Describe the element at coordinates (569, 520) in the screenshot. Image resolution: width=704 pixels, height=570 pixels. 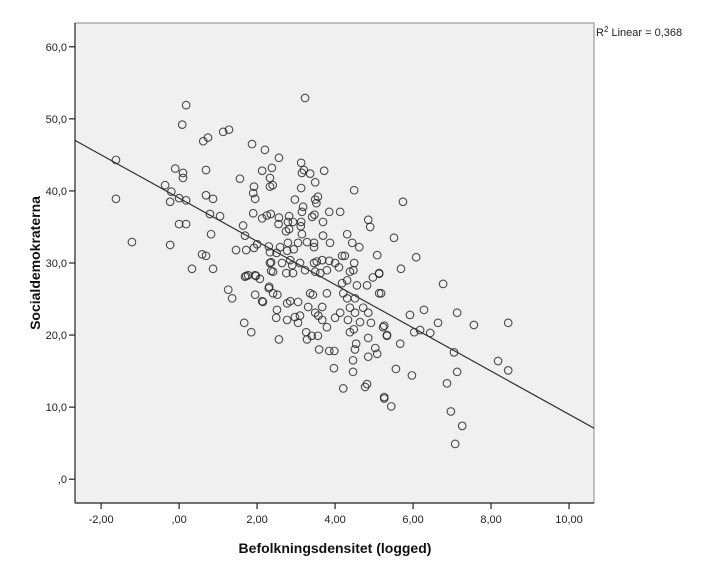
I see `x-tick-label: 10,00` at that location.